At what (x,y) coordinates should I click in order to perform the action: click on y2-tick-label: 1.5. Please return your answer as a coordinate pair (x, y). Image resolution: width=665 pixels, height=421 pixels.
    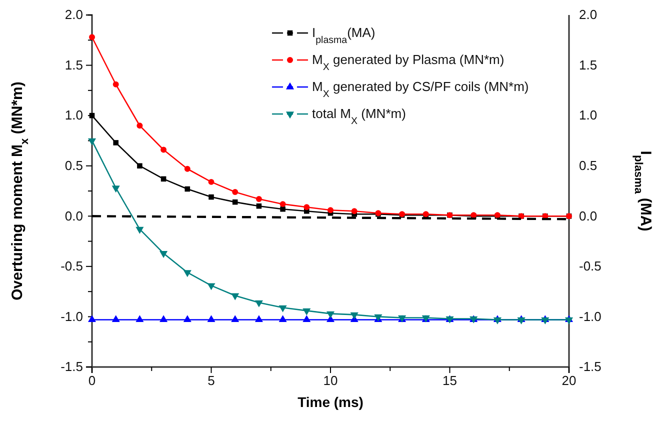
    Looking at the image, I should click on (588, 64).